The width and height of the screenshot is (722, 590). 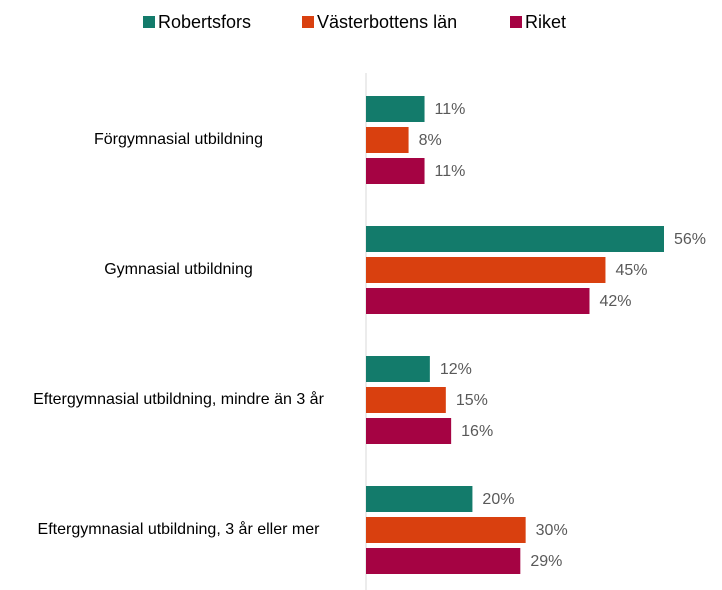 I want to click on data-label: 16%, so click(x=477, y=431).